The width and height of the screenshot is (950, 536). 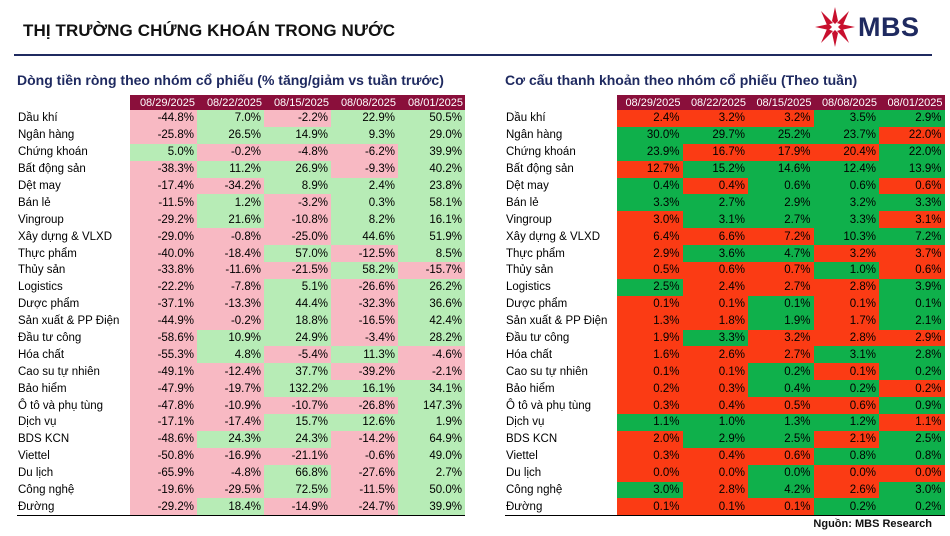 I want to click on value-cell: 58.2%, so click(x=364, y=270).